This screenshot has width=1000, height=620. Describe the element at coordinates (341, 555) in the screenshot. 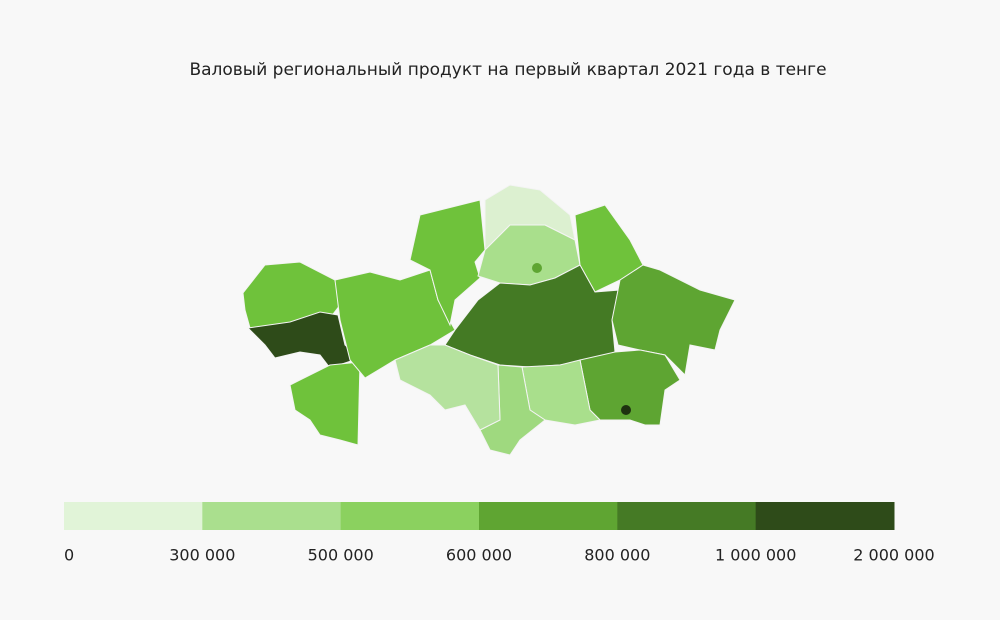

I see `legend-tick-label: 500 000` at that location.